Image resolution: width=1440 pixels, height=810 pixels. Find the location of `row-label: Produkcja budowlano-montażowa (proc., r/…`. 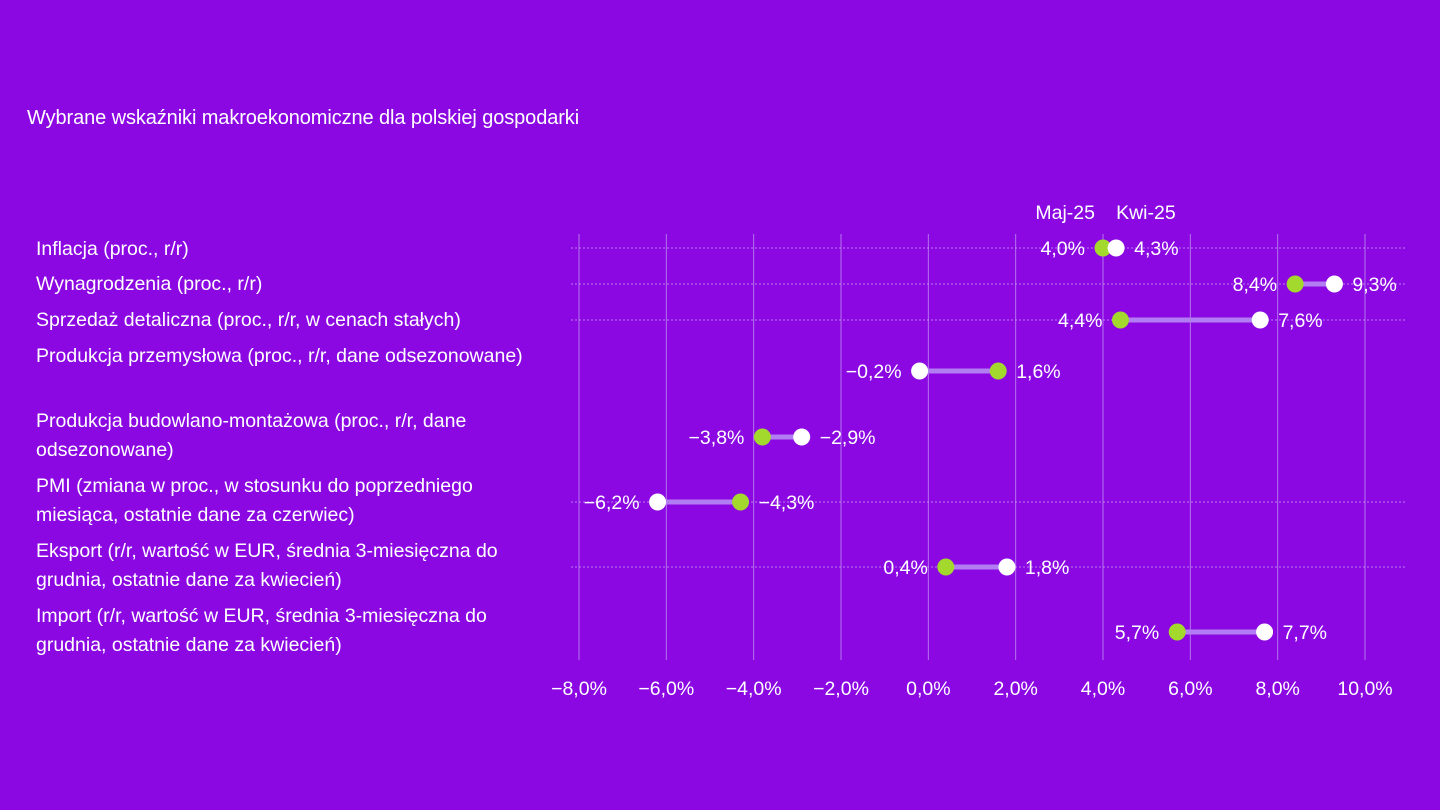

row-label: Produkcja budowlano-montażowa (proc., r/… is located at coordinates (251, 435).